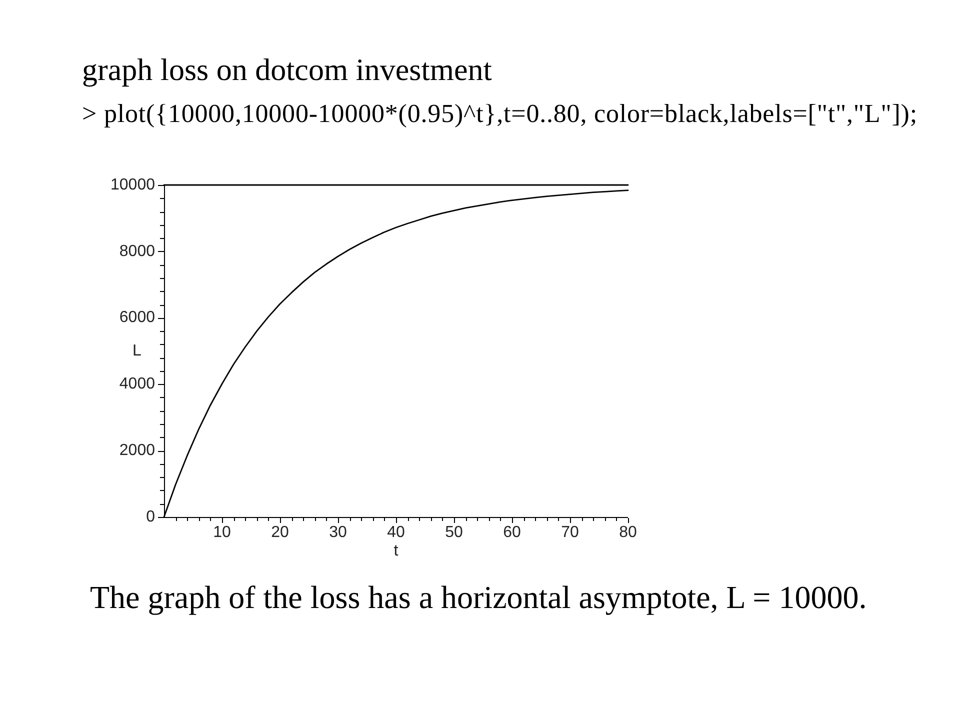 The width and height of the screenshot is (960, 720). What do you see at coordinates (628, 533) in the screenshot?
I see `x-tick-label: 80` at bounding box center [628, 533].